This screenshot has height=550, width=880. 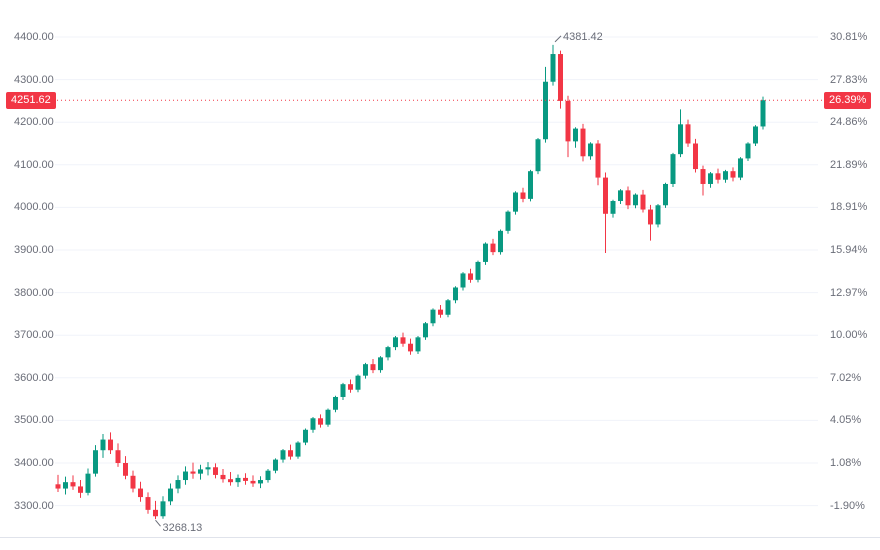 I want to click on percent-axis-label: 4.05%, so click(x=846, y=420).